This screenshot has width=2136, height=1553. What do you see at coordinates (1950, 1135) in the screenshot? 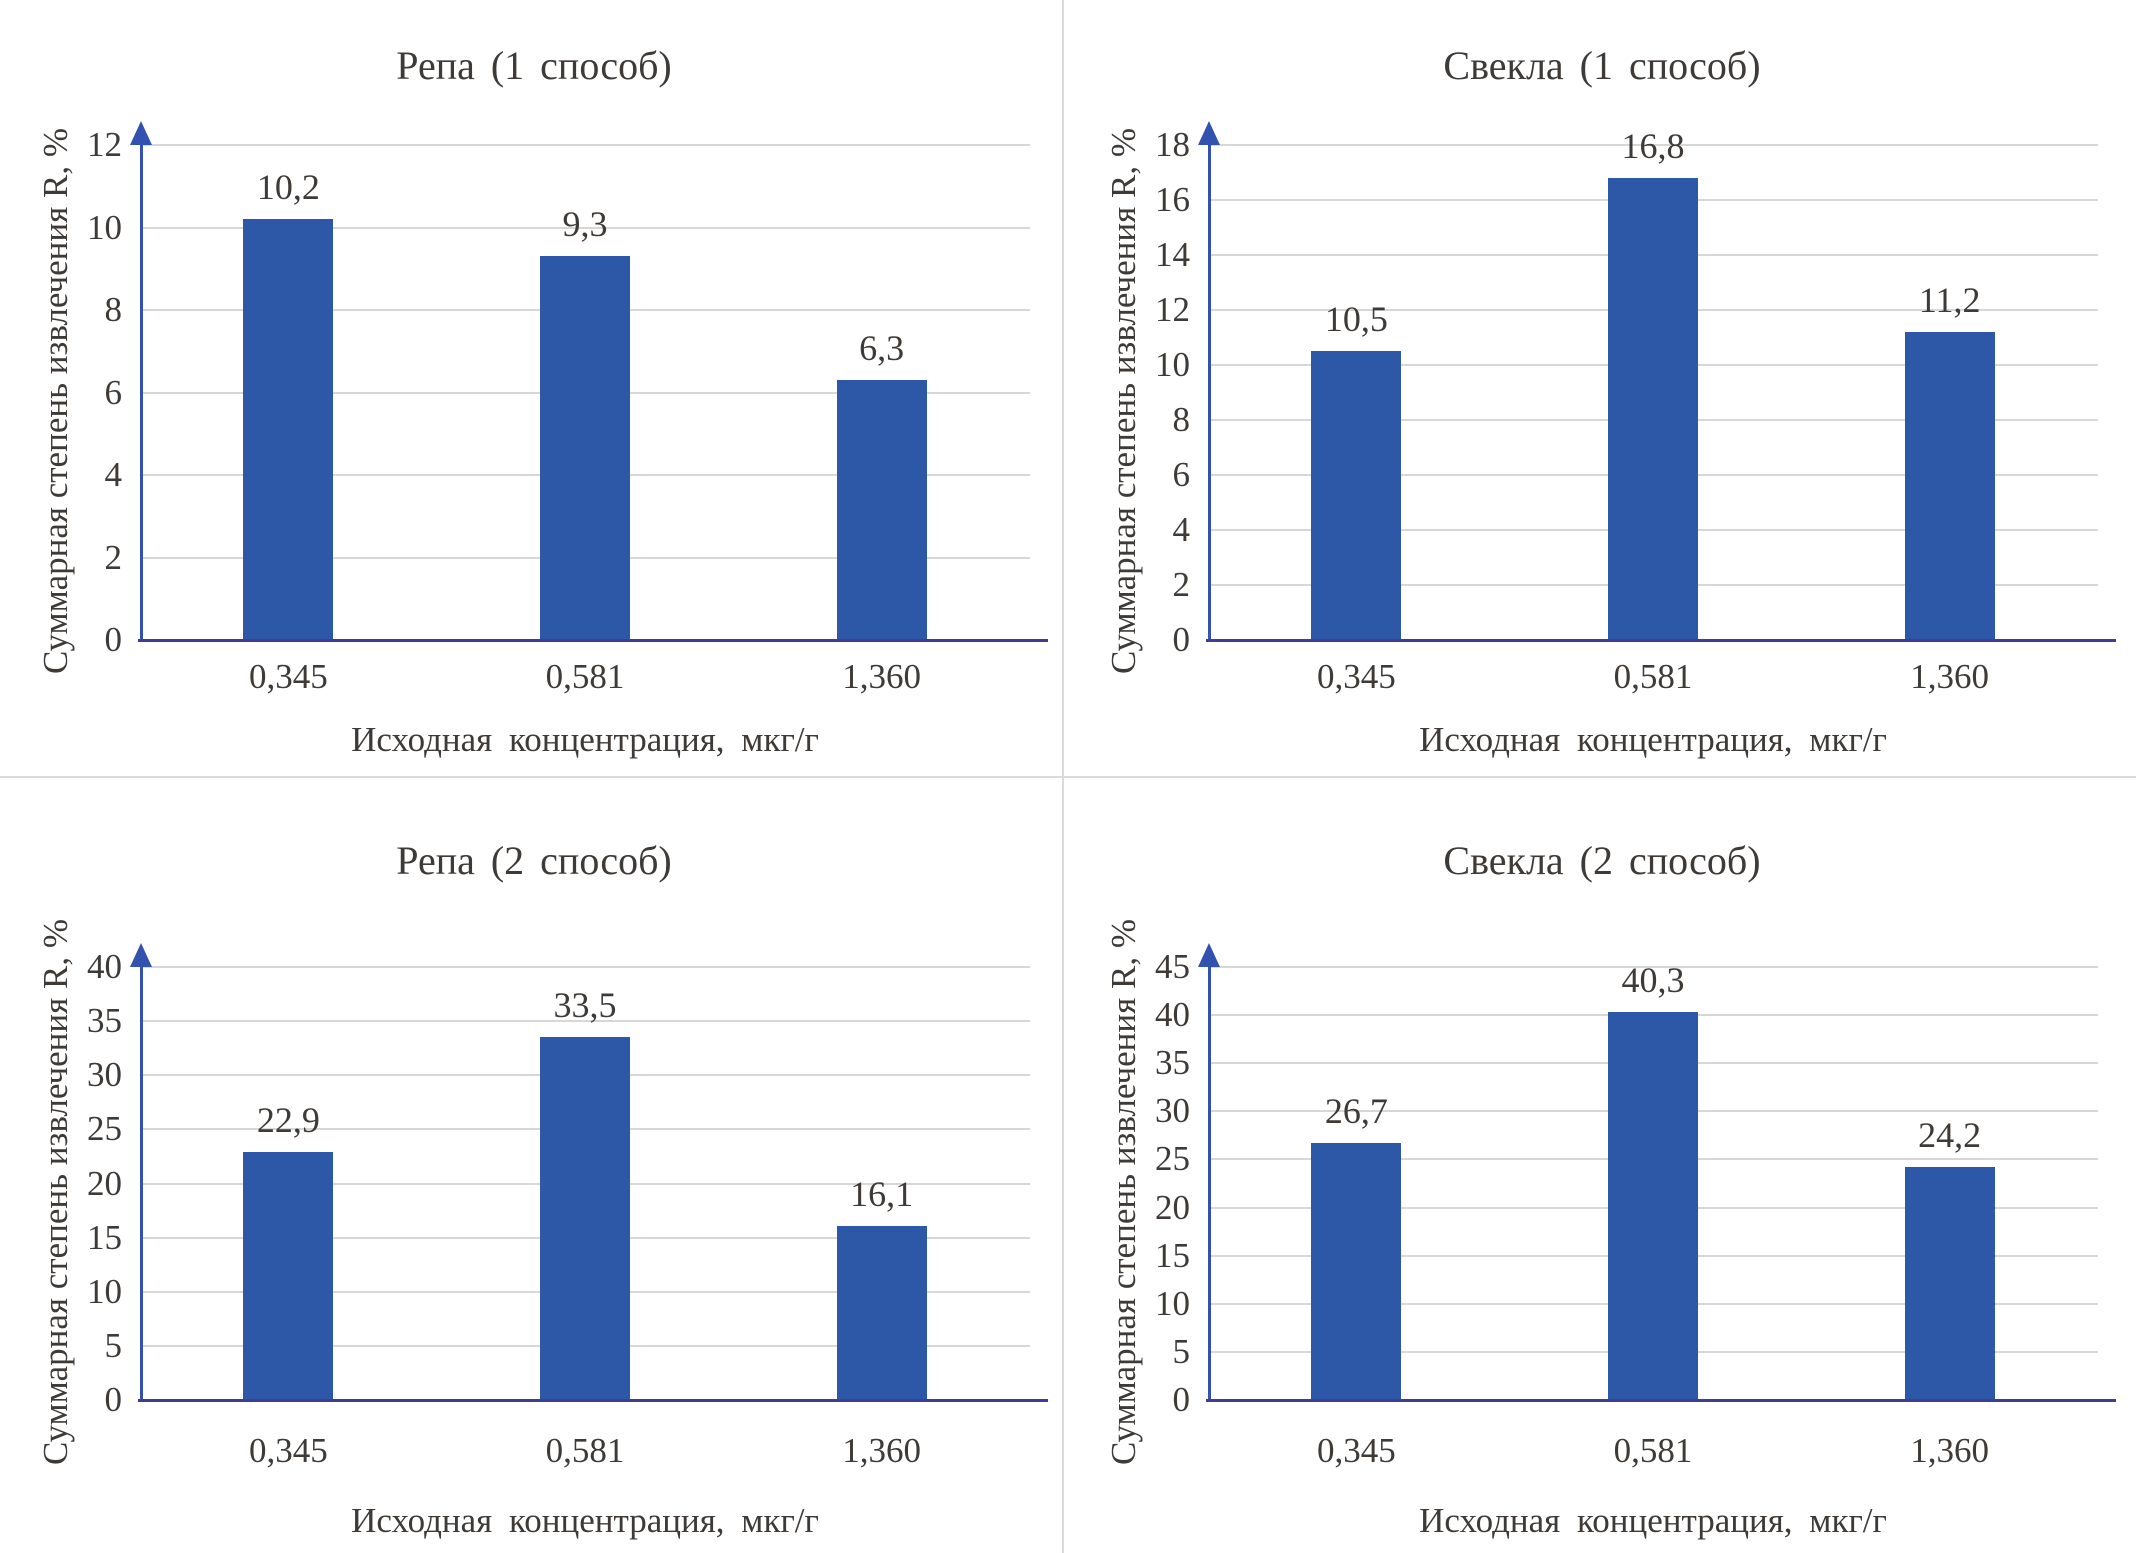
I see `bar-value-label: 24,2` at bounding box center [1950, 1135].